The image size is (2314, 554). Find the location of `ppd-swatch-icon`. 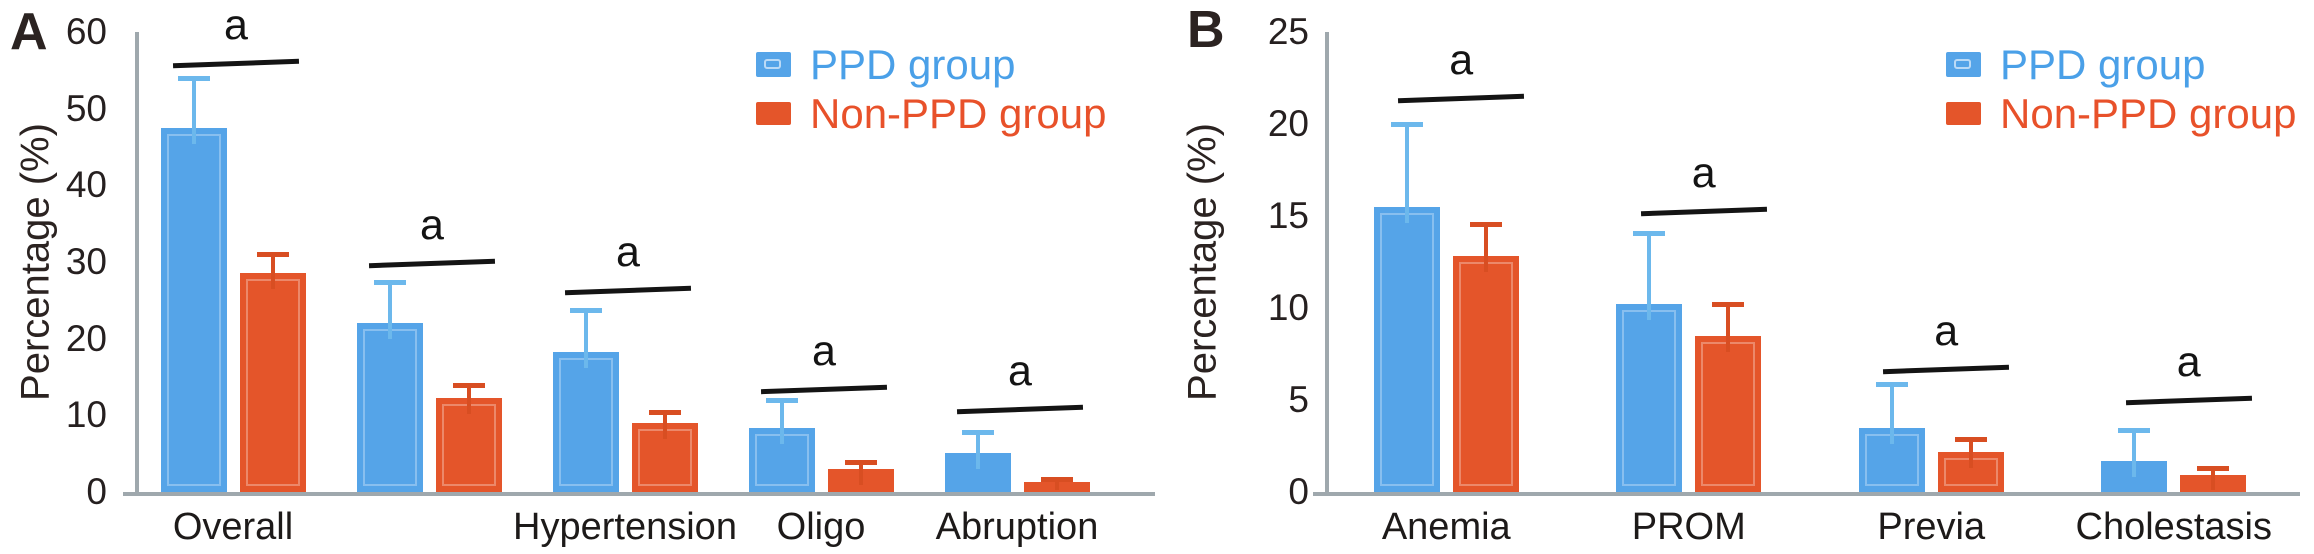

ppd-swatch-icon is located at coordinates (773, 64).